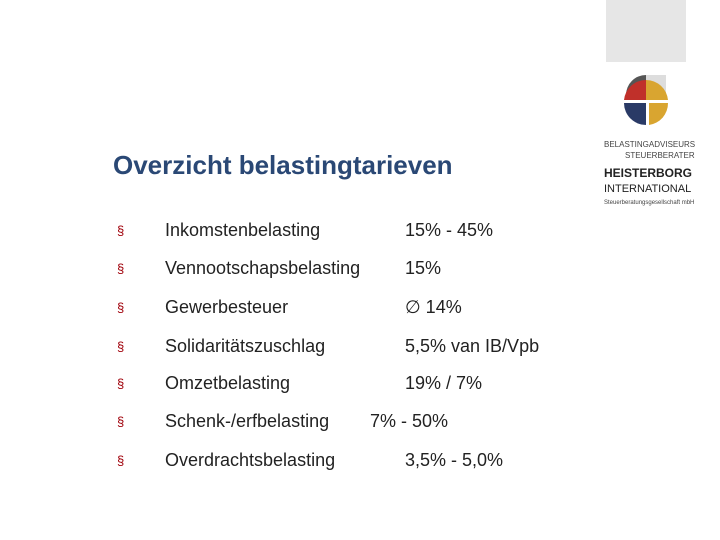 This screenshot has height=540, width=720. I want to click on tax-label: Solidaritätszuschlag, so click(245, 346).